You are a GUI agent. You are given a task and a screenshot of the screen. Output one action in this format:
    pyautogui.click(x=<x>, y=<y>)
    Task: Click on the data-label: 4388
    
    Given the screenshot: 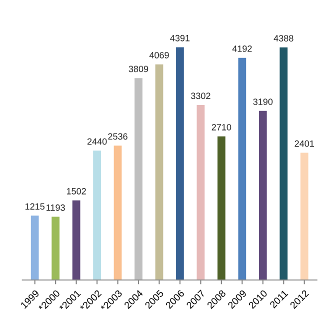 What is the action you would take?
    pyautogui.click(x=284, y=38)
    